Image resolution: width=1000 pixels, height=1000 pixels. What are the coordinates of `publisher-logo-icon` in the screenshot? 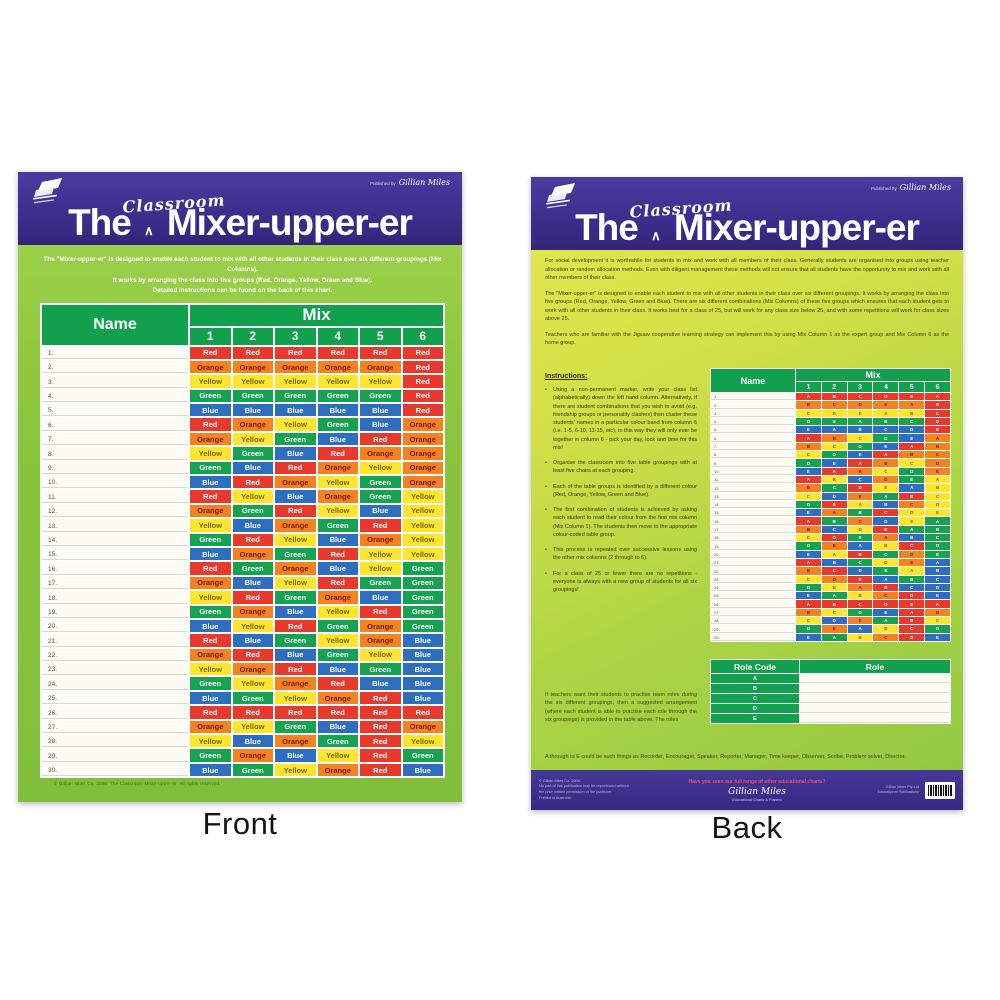 It's located at (47, 191).